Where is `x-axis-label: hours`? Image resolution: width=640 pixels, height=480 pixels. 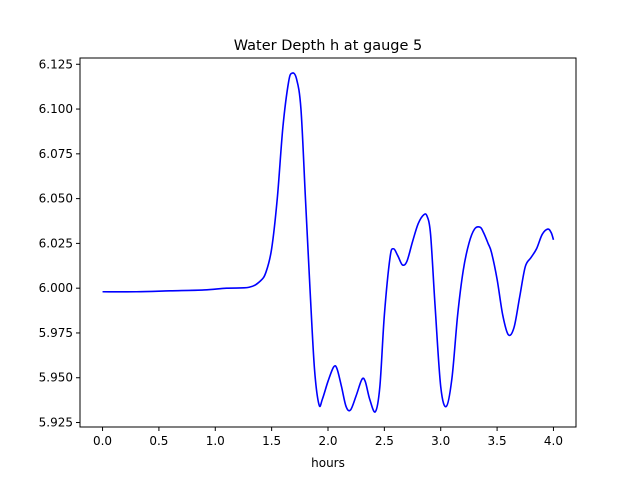 x-axis-label: hours is located at coordinates (328, 463).